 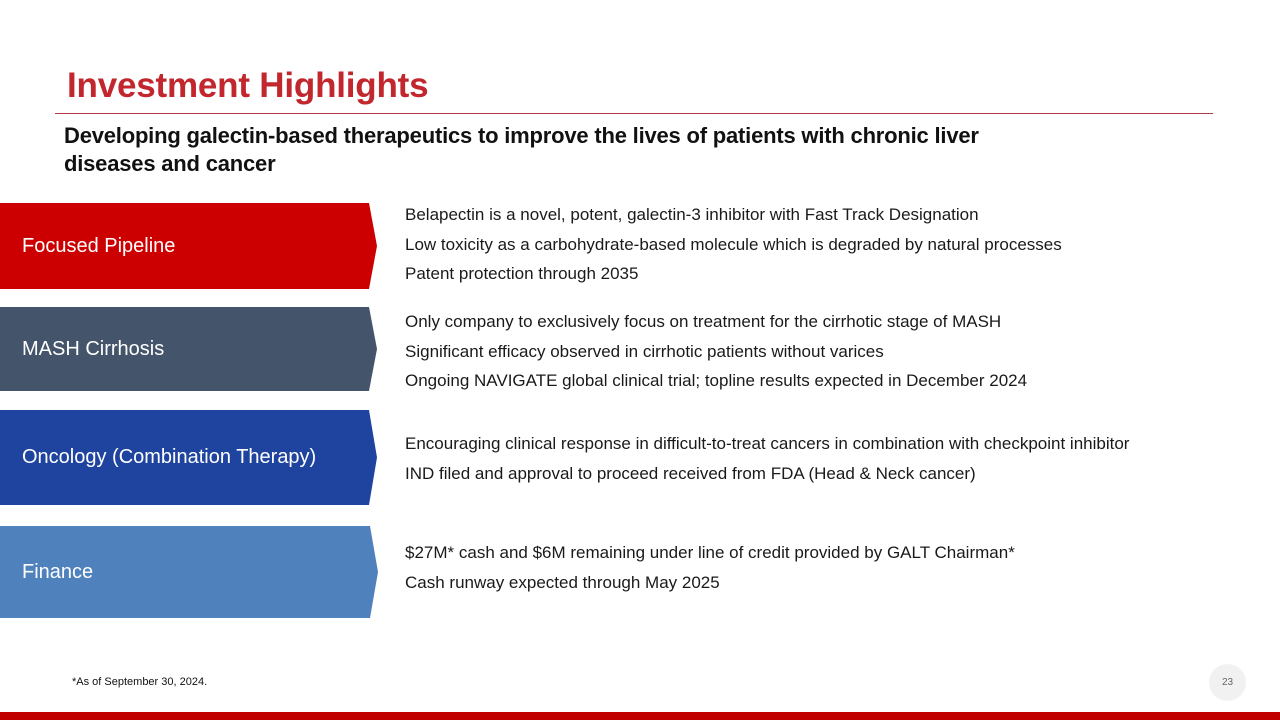 I want to click on bullet-text: Patent protection through 2035, so click(x=522, y=273).